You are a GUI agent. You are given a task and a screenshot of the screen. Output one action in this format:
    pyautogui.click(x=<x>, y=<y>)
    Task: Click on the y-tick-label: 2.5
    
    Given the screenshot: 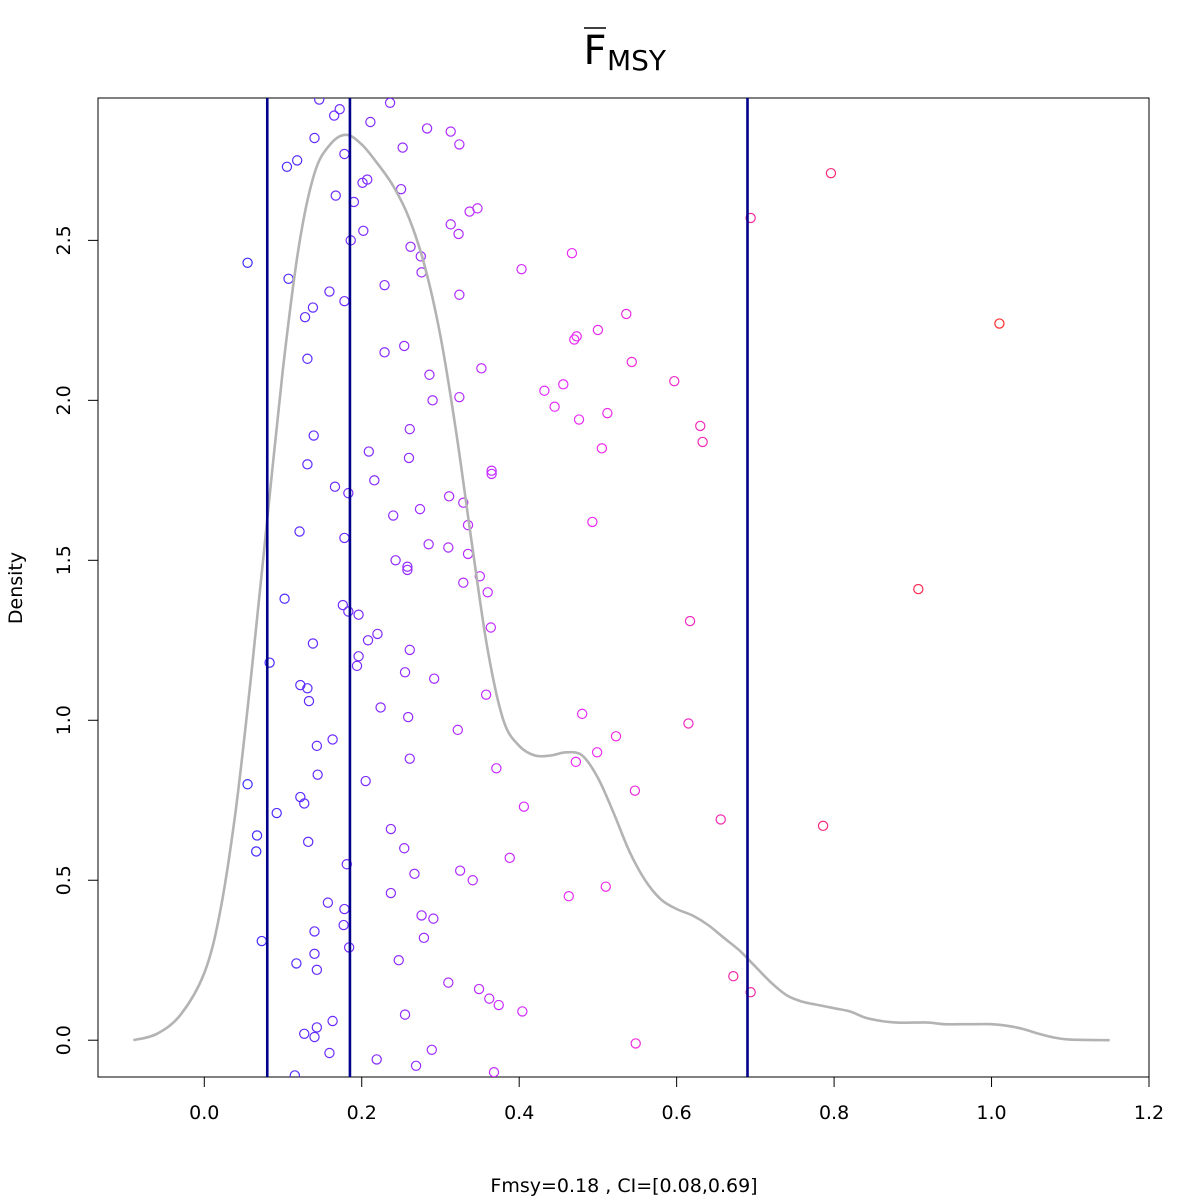 What is the action you would take?
    pyautogui.click(x=64, y=240)
    